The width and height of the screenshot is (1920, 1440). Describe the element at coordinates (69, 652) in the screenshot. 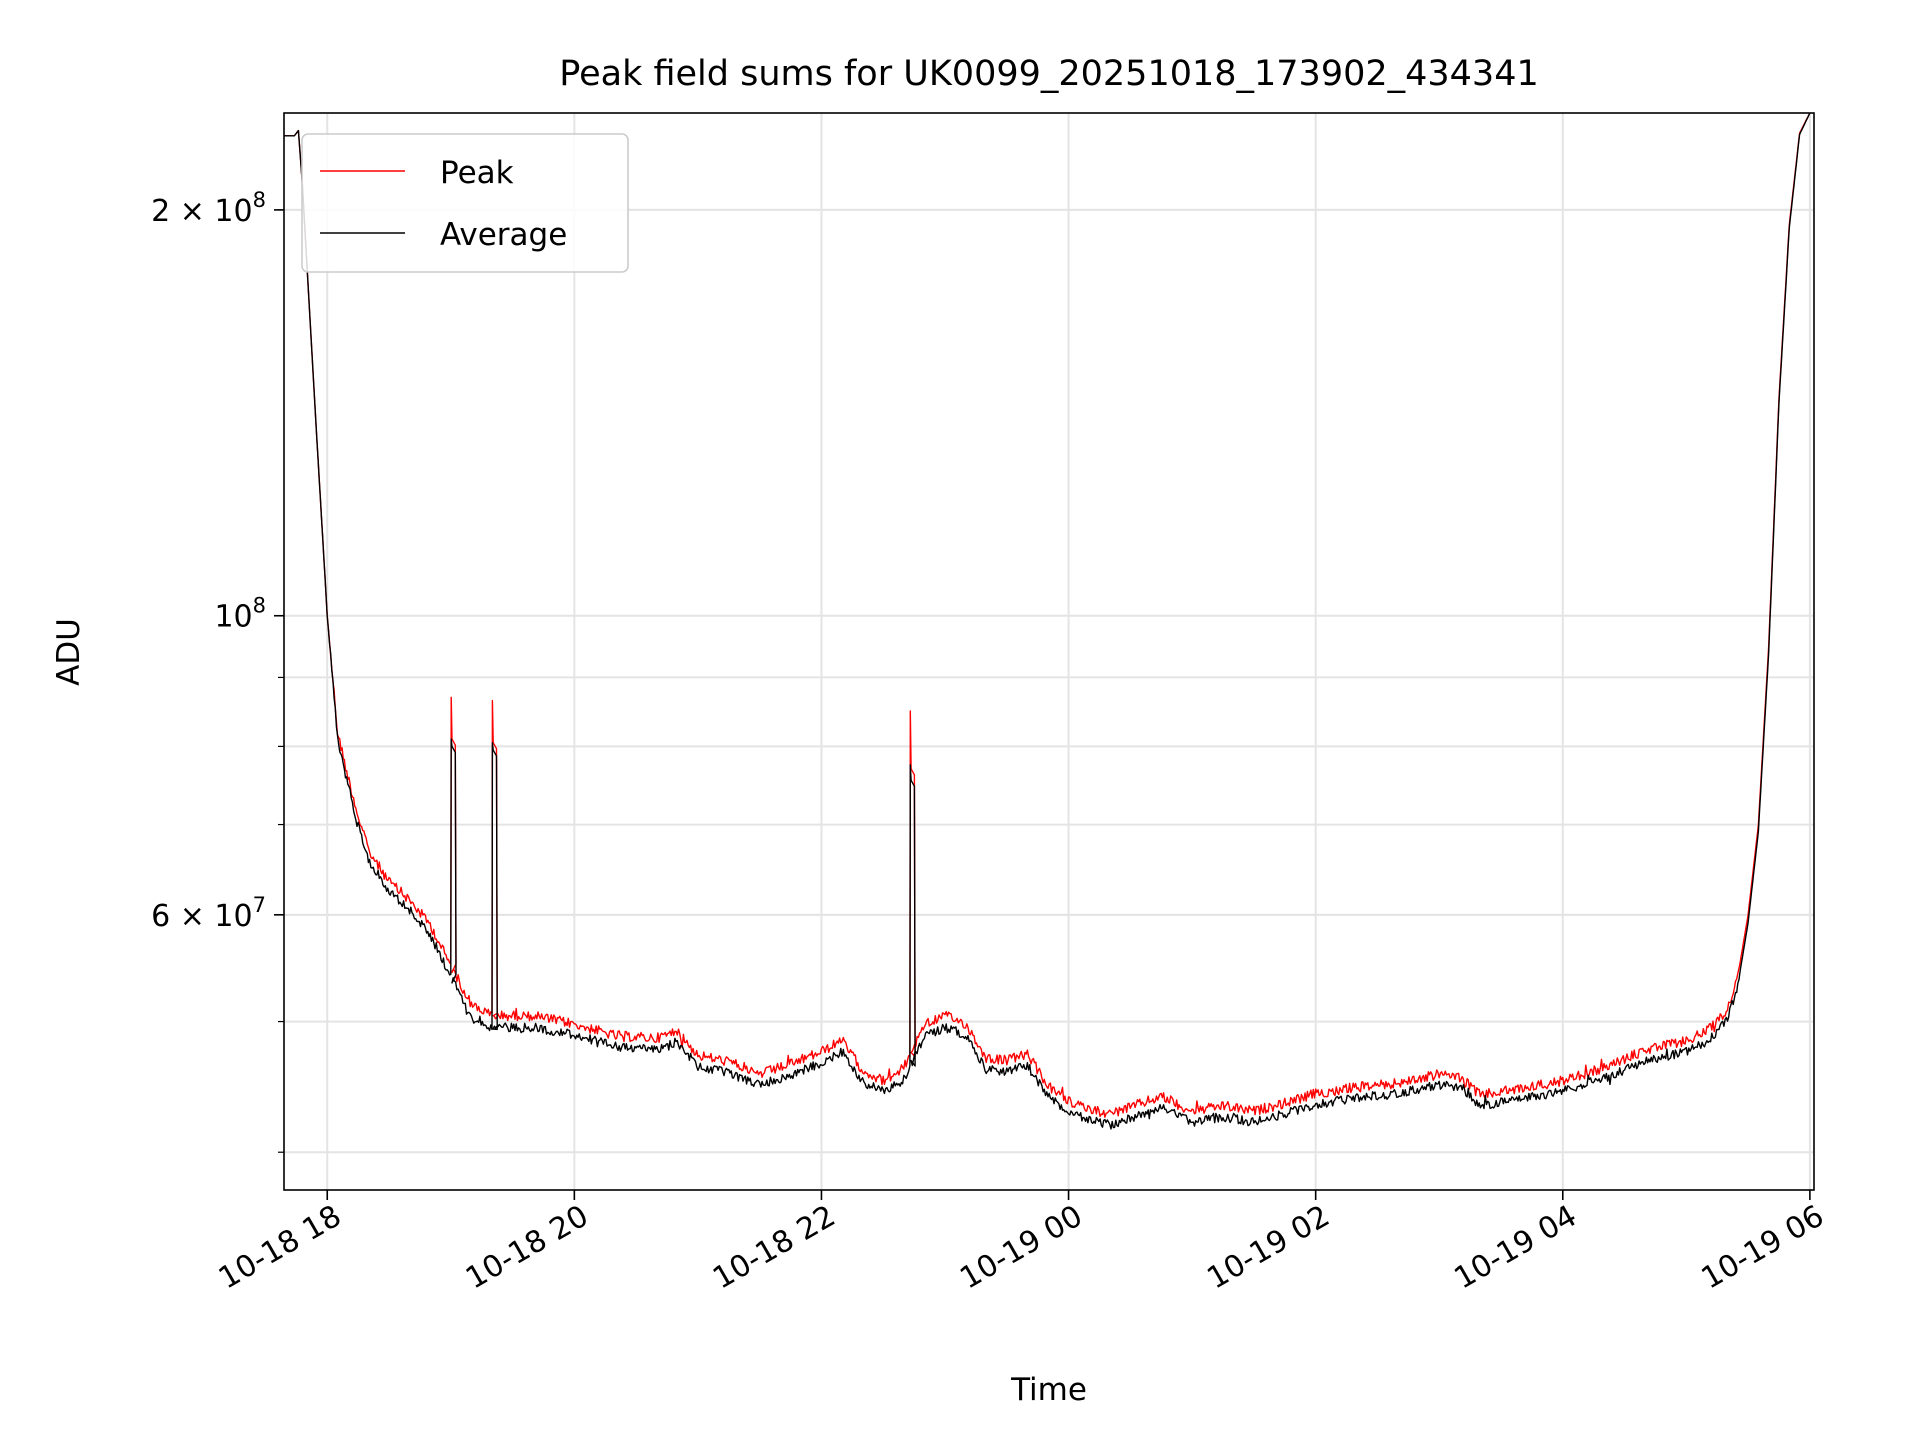

I see `y-axis-label: ADU` at that location.